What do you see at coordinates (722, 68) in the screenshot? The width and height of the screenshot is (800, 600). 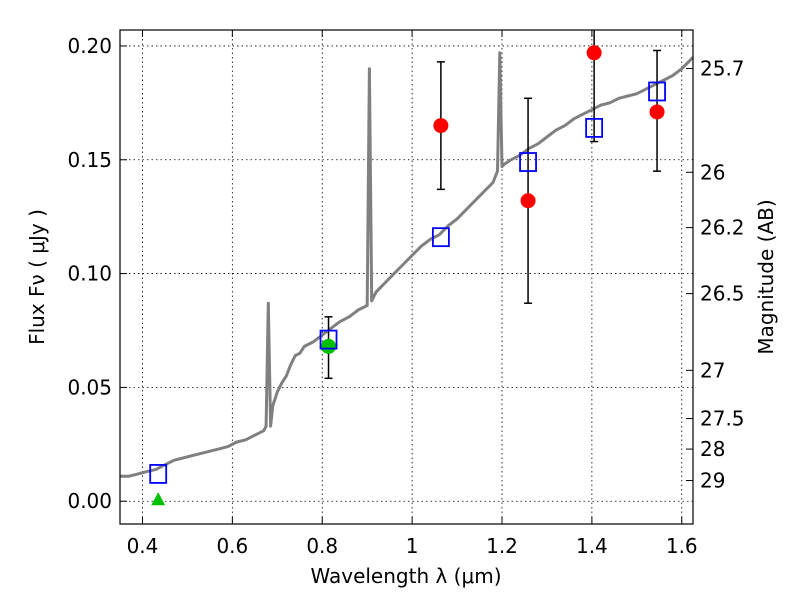 I see `magnitude-tick-label: 25.7` at bounding box center [722, 68].